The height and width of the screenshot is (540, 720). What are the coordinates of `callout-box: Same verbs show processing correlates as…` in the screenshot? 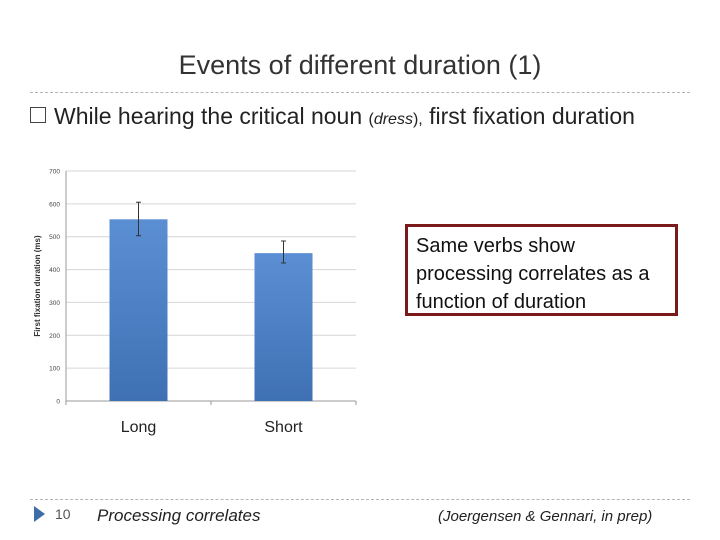 It's located at (541, 270).